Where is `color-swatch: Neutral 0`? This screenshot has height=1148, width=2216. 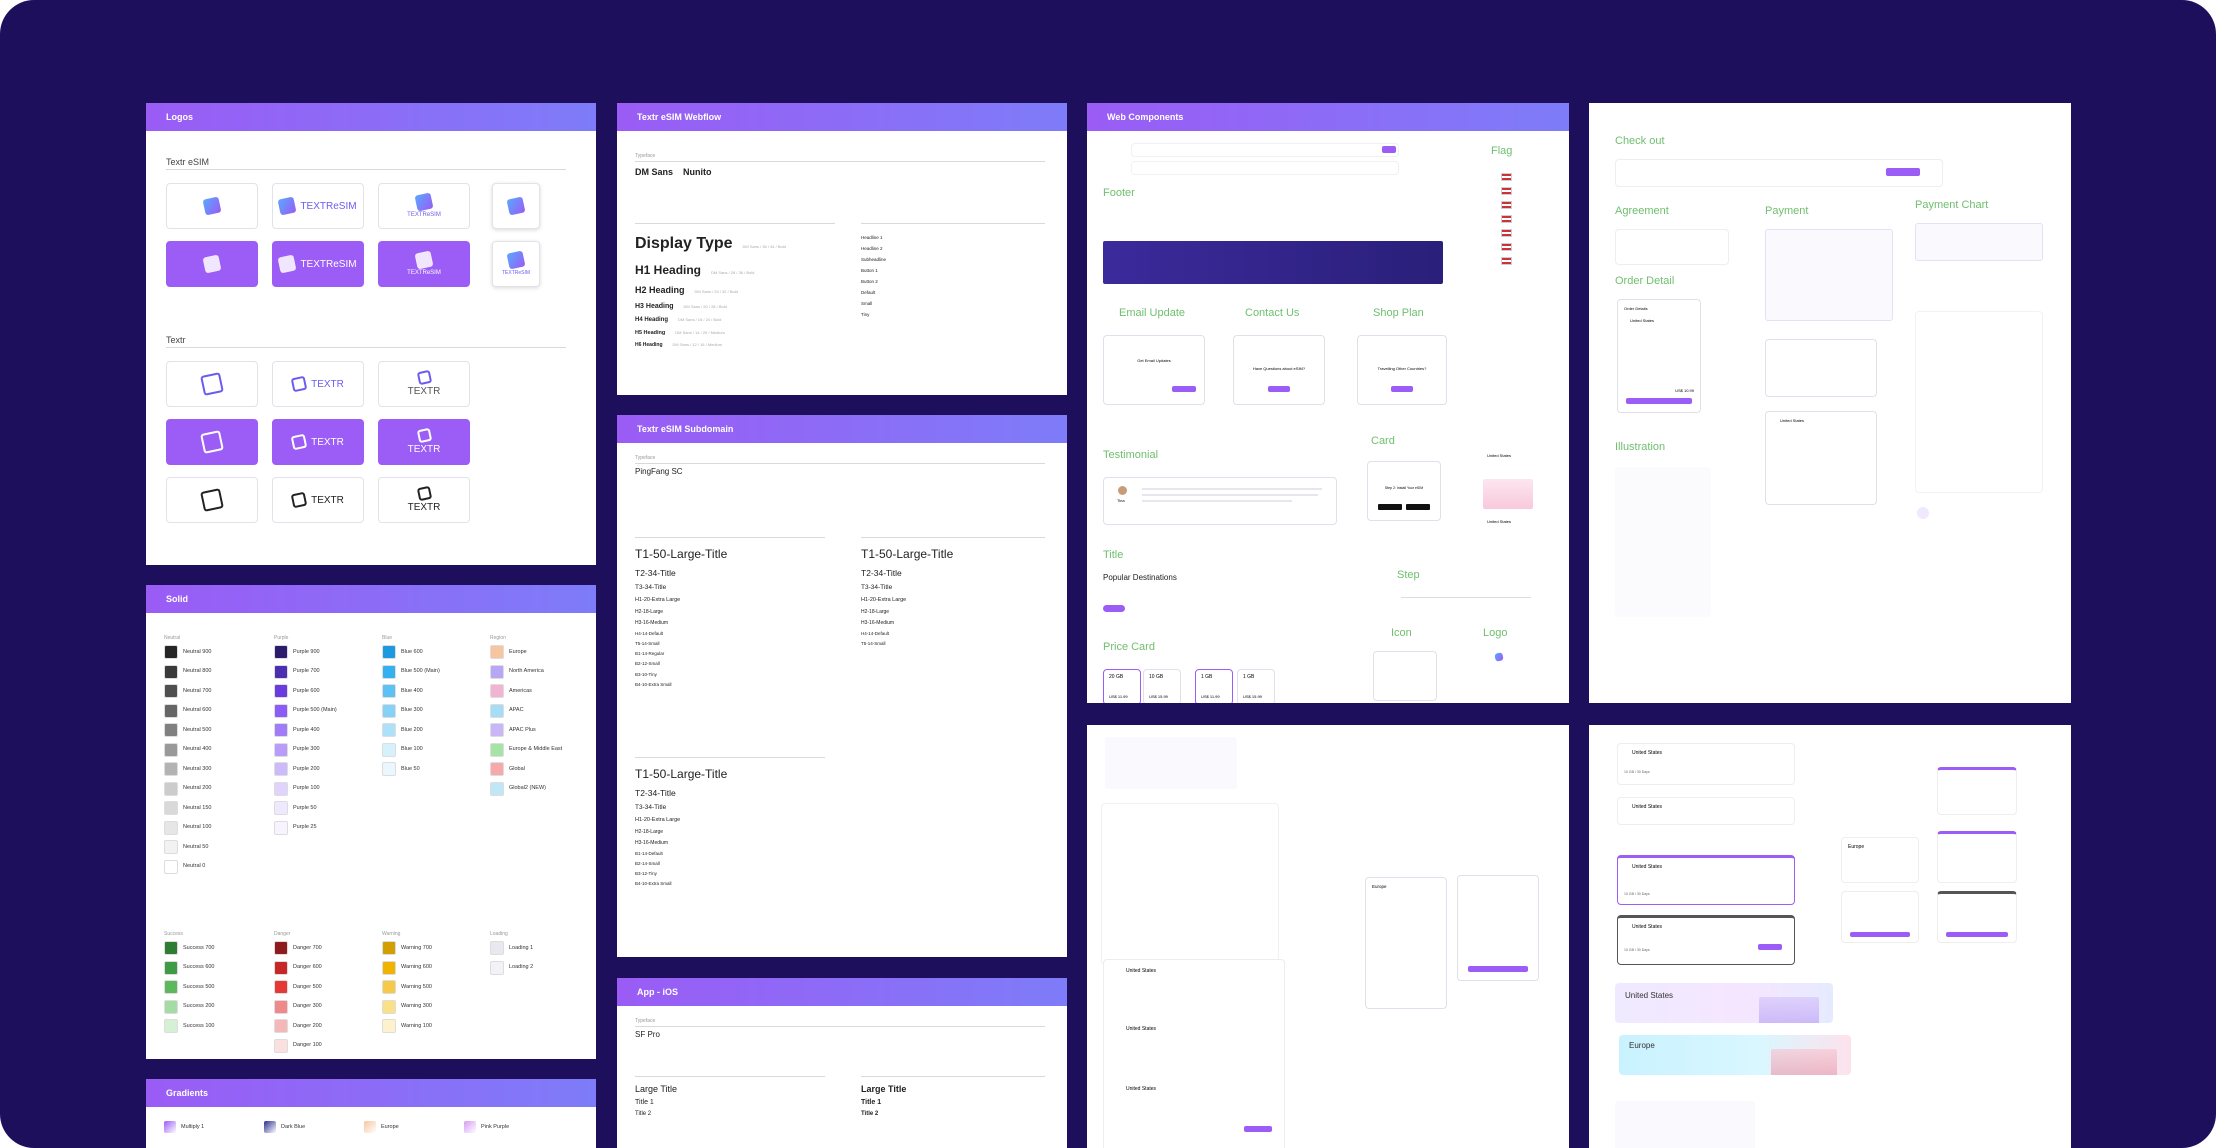 color-swatch: Neutral 0 is located at coordinates (185, 866).